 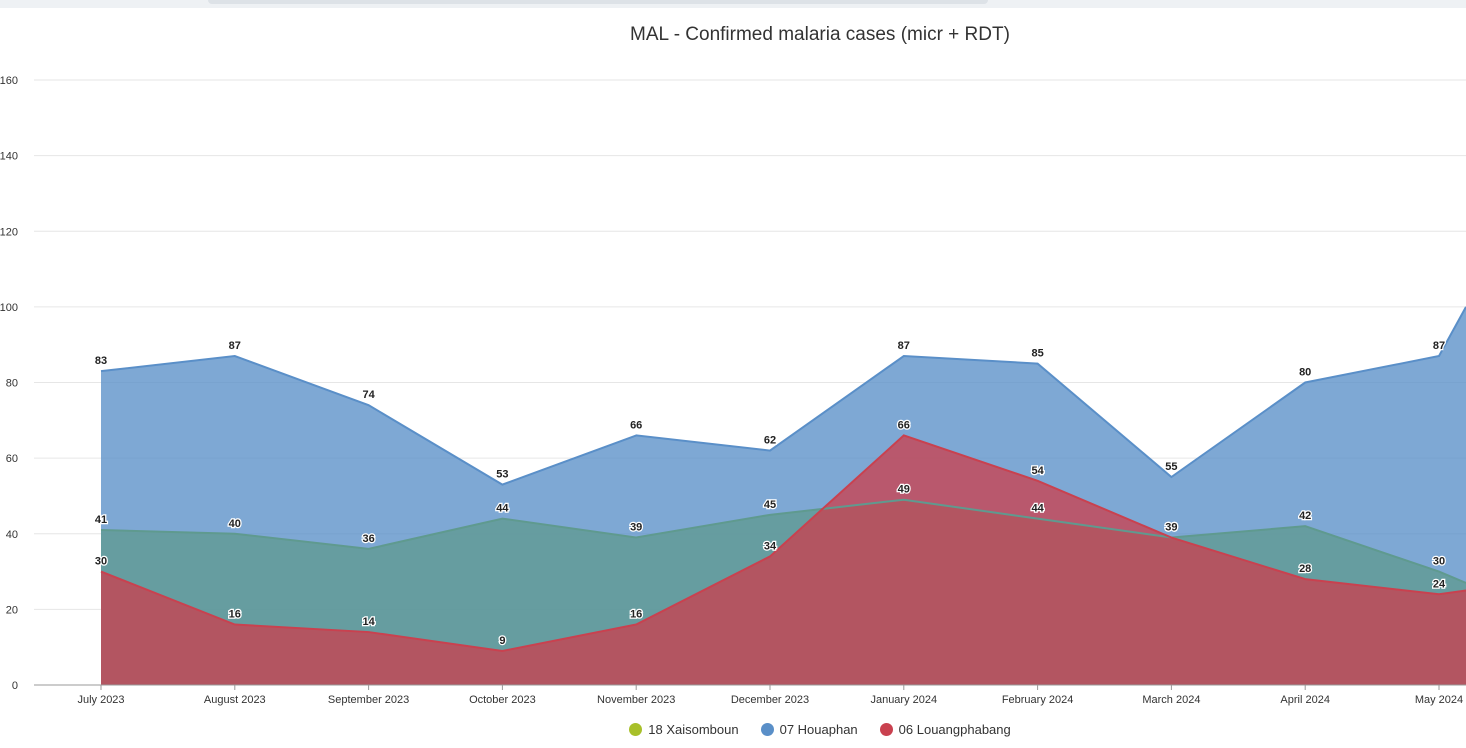 What do you see at coordinates (1038, 700) in the screenshot?
I see `x-tick-label: February 2024` at bounding box center [1038, 700].